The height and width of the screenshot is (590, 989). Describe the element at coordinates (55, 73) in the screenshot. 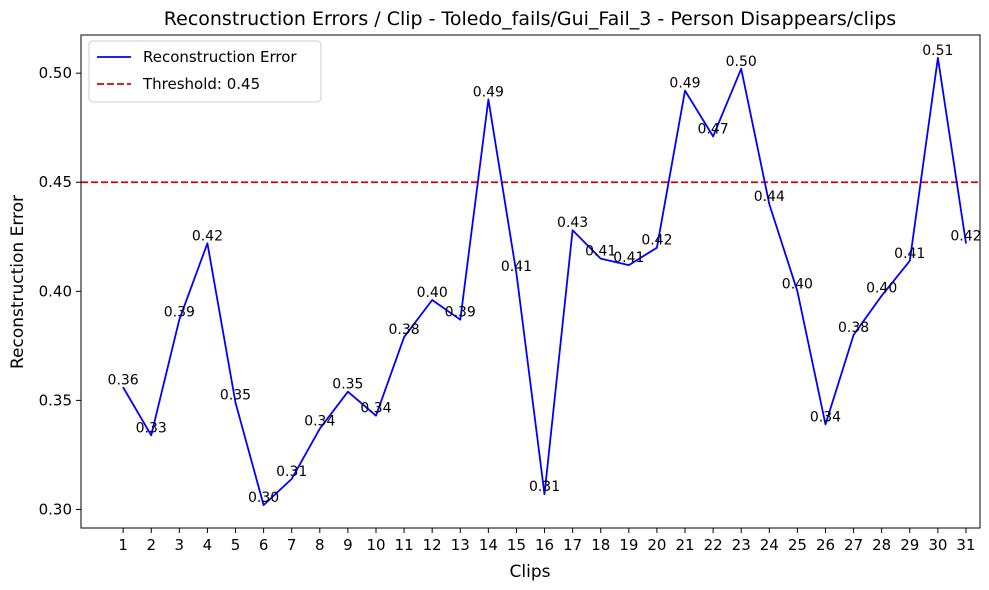

I see `y-tick-label: 0.50` at that location.